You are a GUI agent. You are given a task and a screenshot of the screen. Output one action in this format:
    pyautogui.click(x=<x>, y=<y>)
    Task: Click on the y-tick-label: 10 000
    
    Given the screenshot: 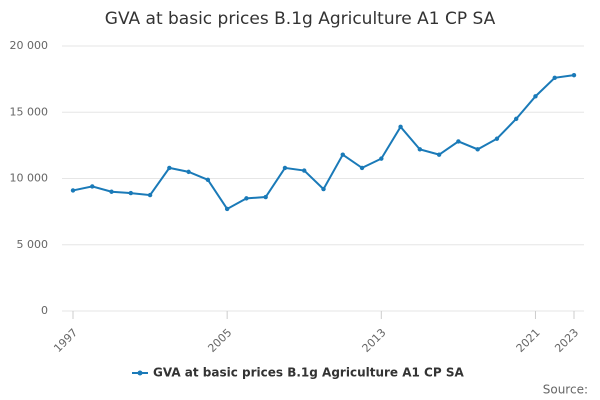 What is the action you would take?
    pyautogui.click(x=29, y=178)
    